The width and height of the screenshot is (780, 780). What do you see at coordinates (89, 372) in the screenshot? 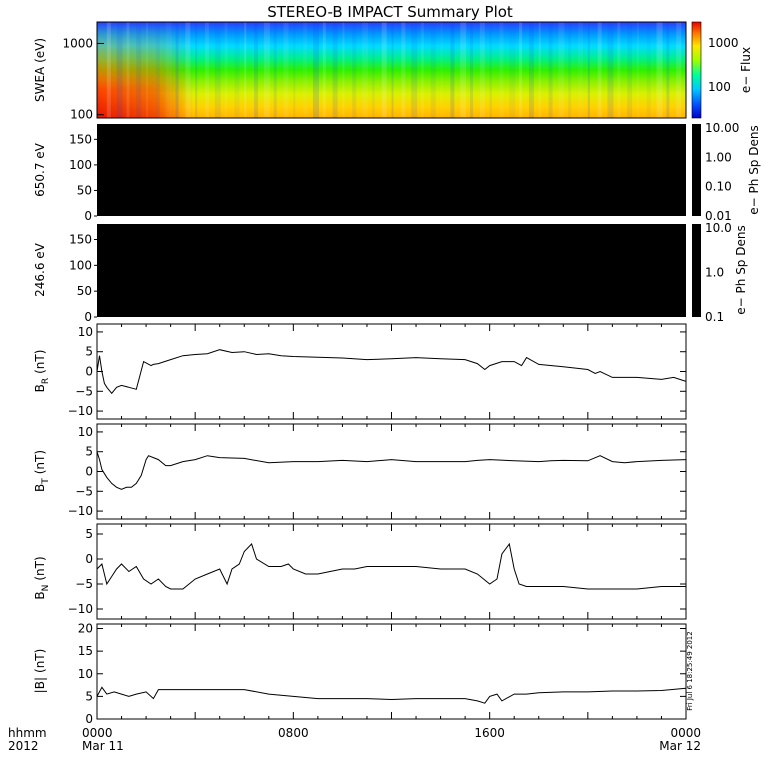
I see `br-ytick-label: 0` at bounding box center [89, 372].